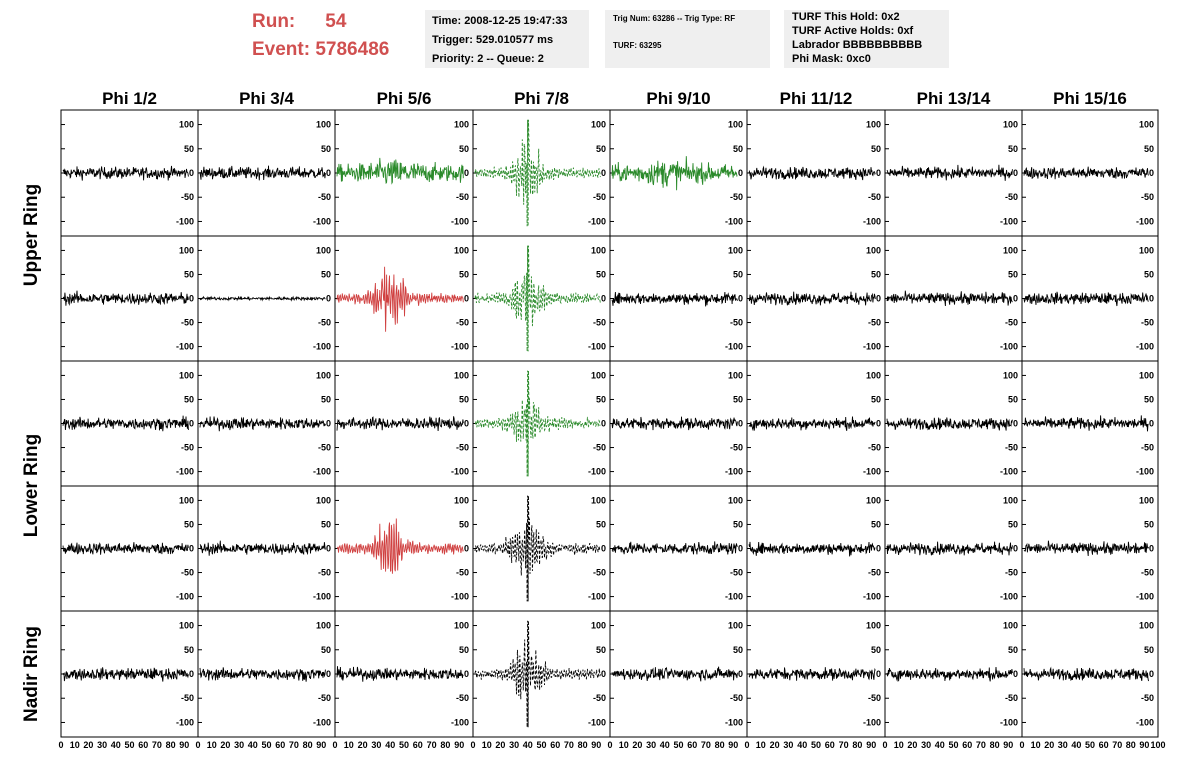  What do you see at coordinates (274, 21) in the screenshot?
I see `run-label: Run:` at bounding box center [274, 21].